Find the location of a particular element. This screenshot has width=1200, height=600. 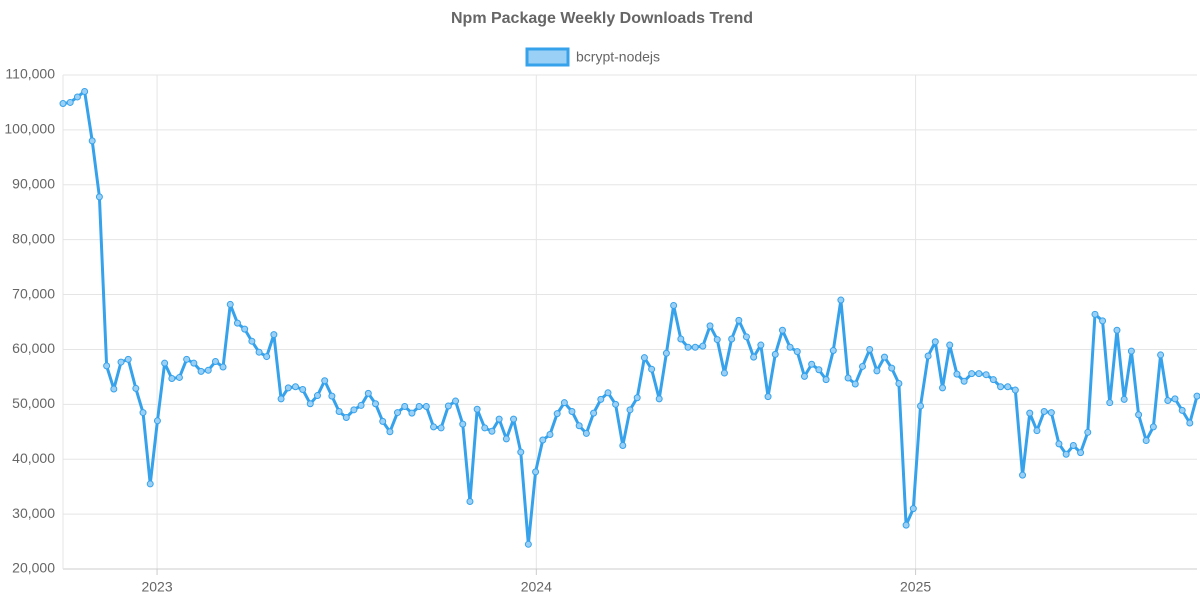

y-tick-label: 20,000 is located at coordinates (33, 568).